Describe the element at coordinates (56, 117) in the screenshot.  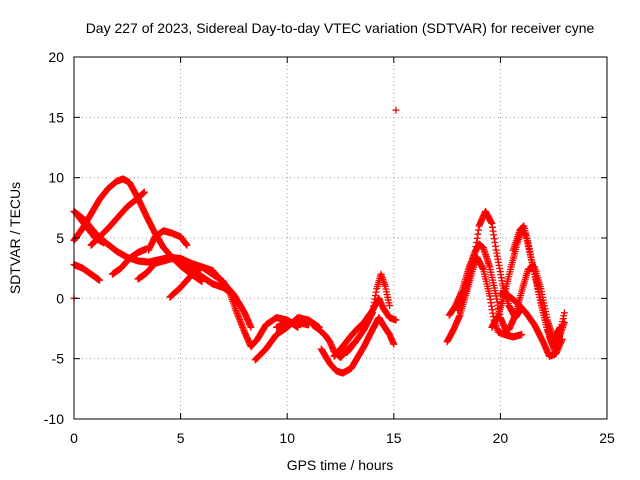
I see `y-tick-label: 15` at that location.